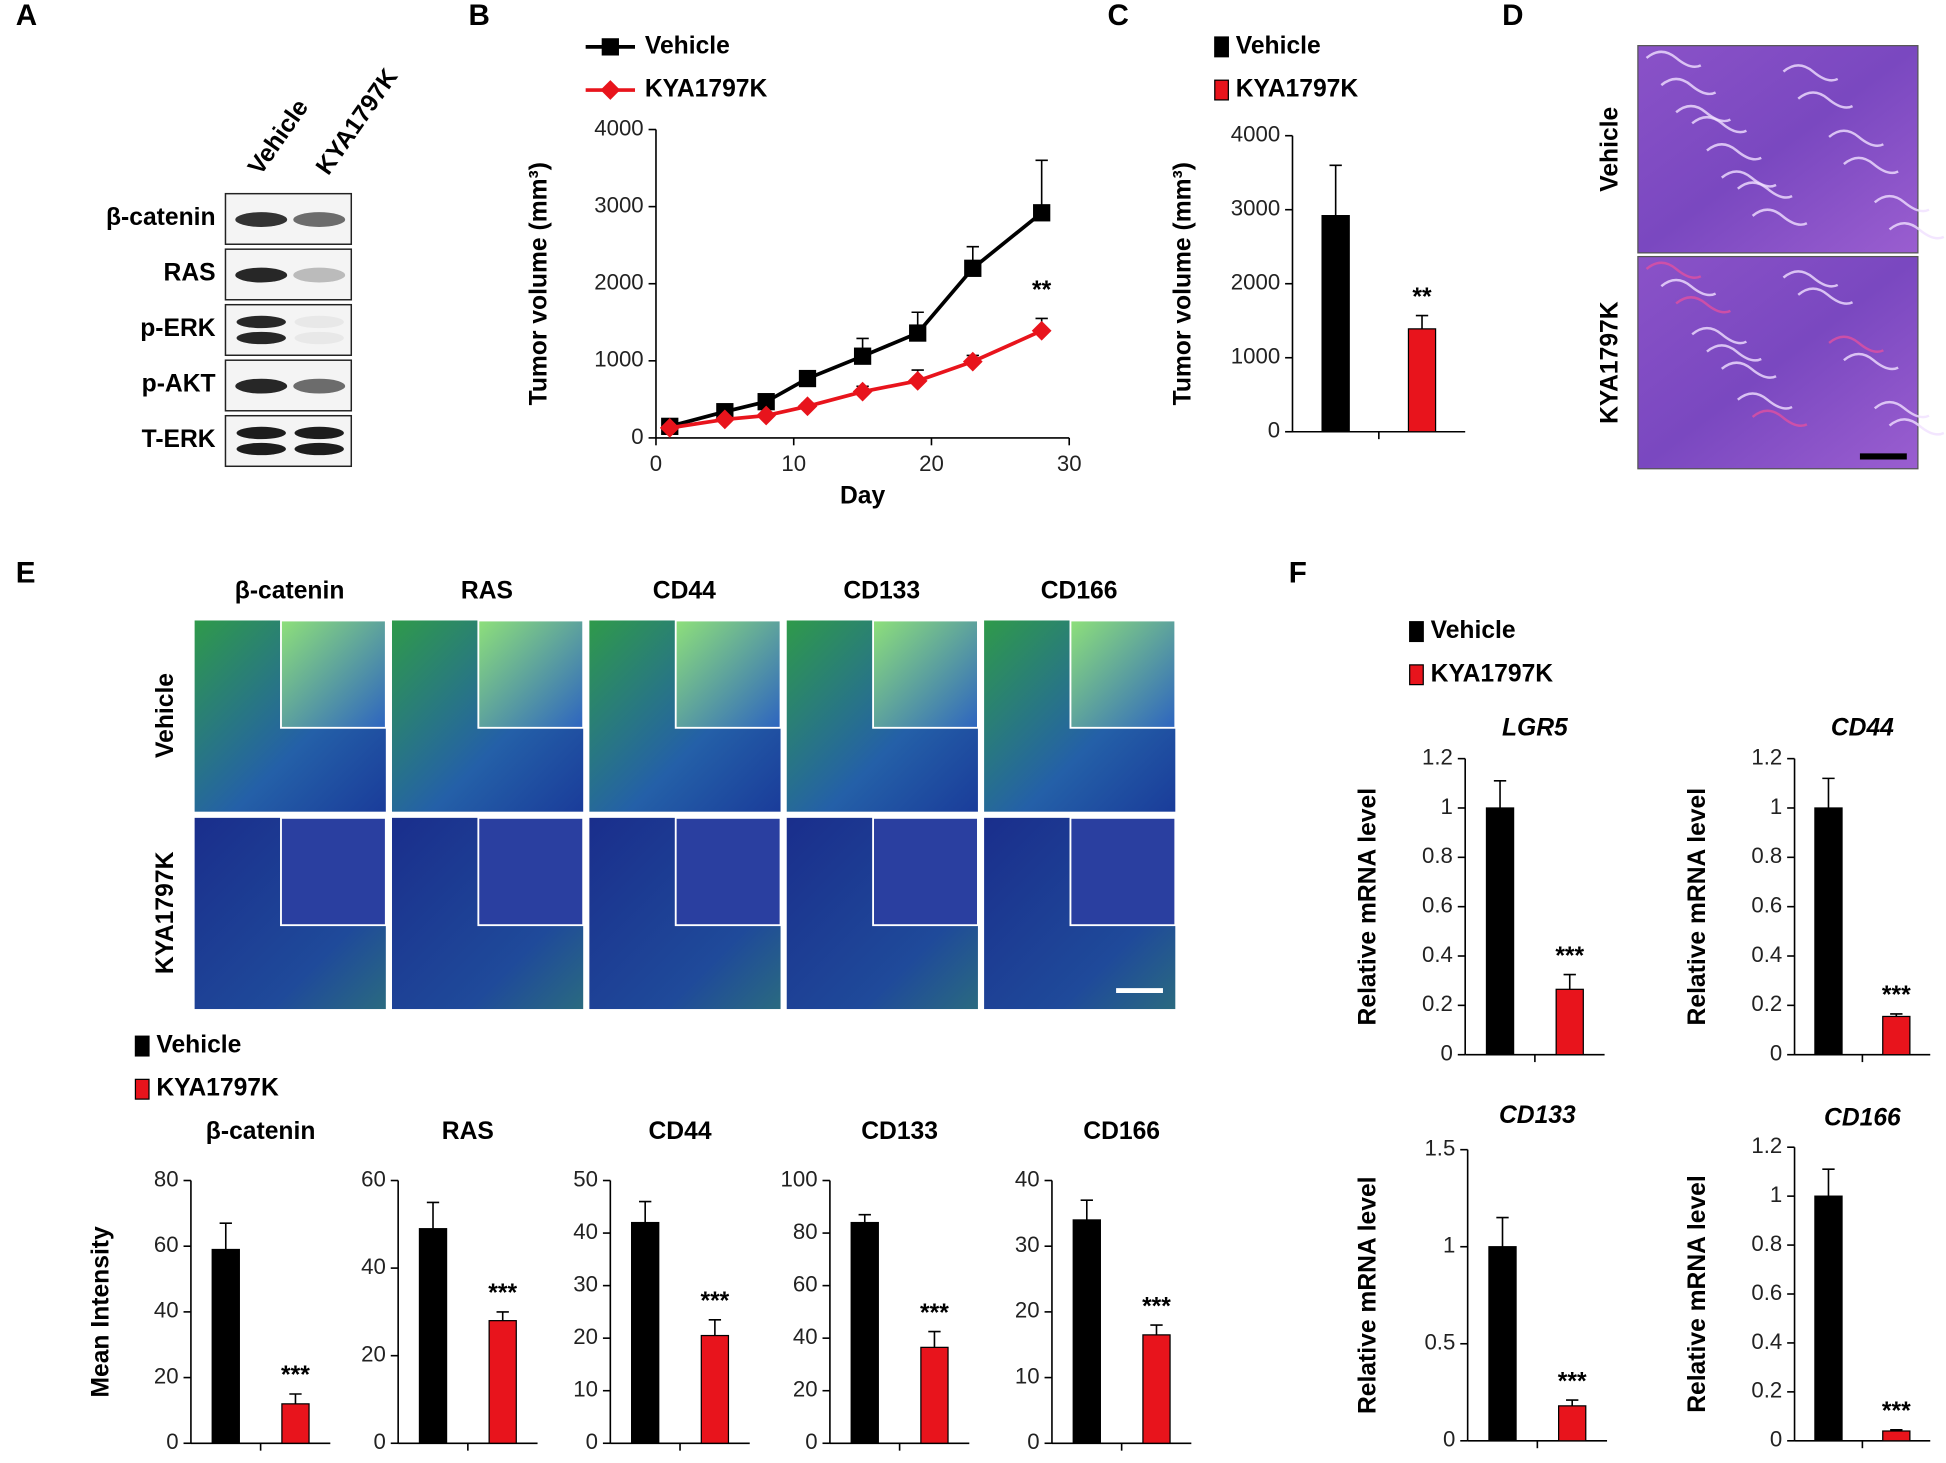 The height and width of the screenshot is (1463, 1946). What do you see at coordinates (1766, 1145) in the screenshot?
I see `y-tick-label: 1.2` at bounding box center [1766, 1145].